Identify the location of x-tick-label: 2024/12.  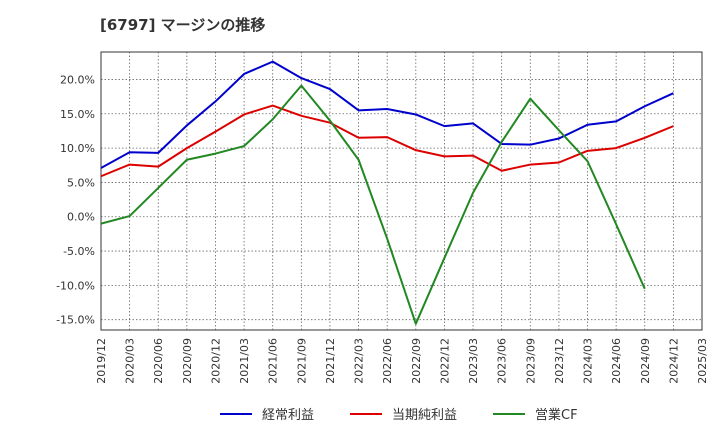
(673, 361).